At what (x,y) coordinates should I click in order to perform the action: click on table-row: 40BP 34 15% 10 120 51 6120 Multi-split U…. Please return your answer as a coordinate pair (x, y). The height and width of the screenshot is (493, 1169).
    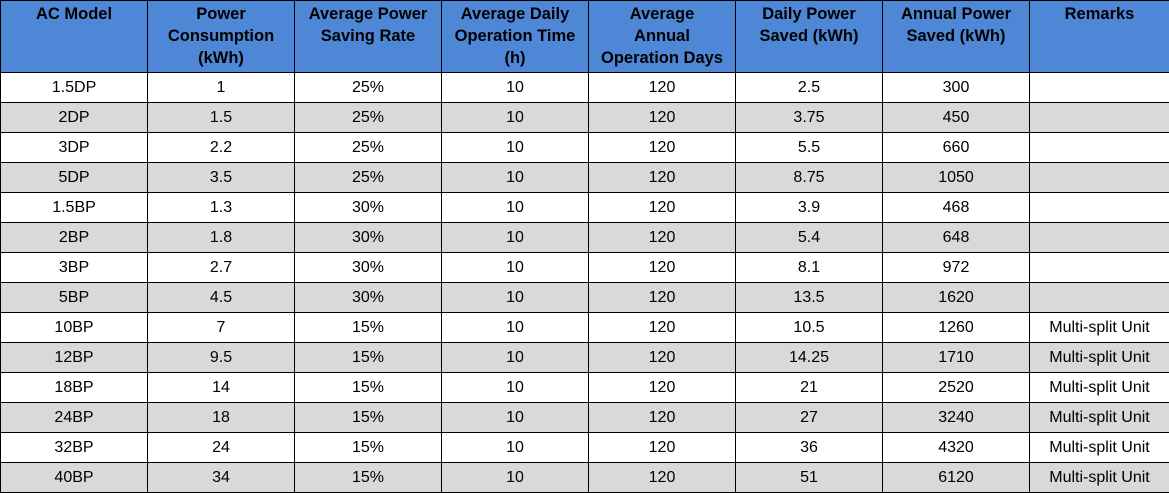
    Looking at the image, I should click on (585, 478).